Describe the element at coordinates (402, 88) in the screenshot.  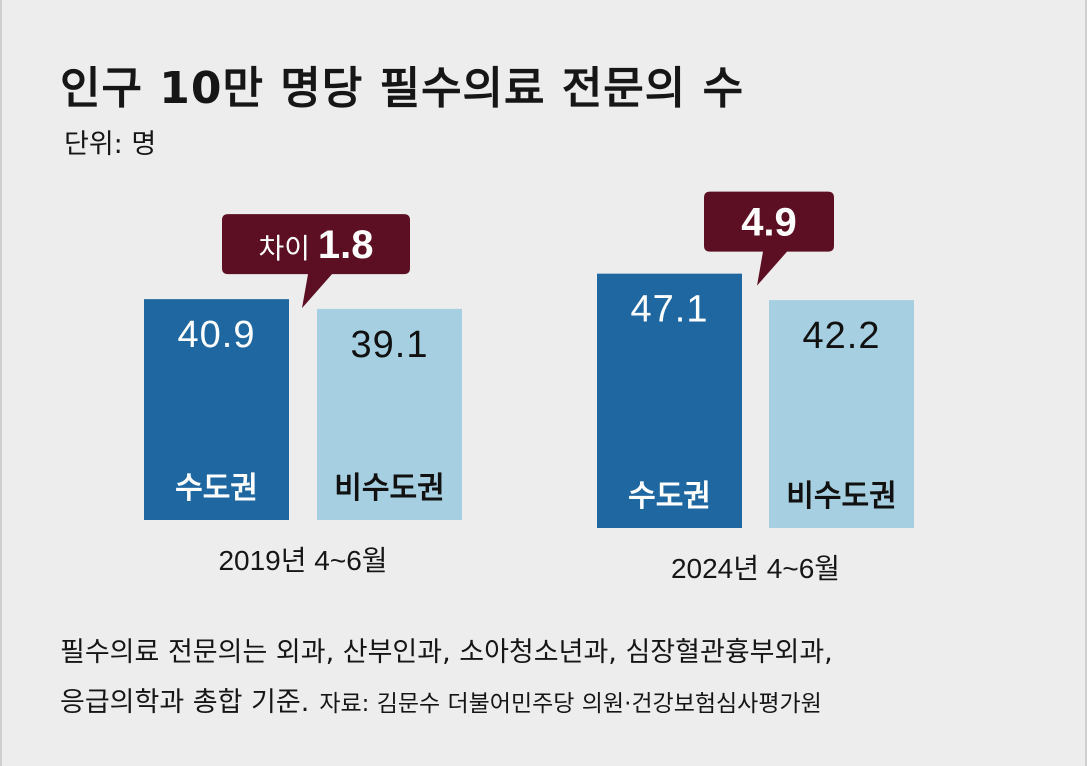
I see `chart-title: 인구 10만 명당 필수의료 전문의 수` at that location.